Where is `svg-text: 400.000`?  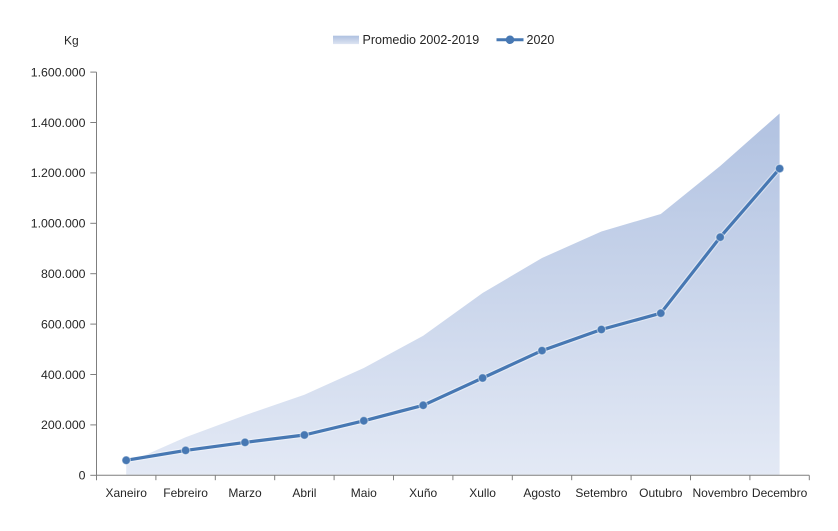
svg-text: 400.000 is located at coordinates (63, 375).